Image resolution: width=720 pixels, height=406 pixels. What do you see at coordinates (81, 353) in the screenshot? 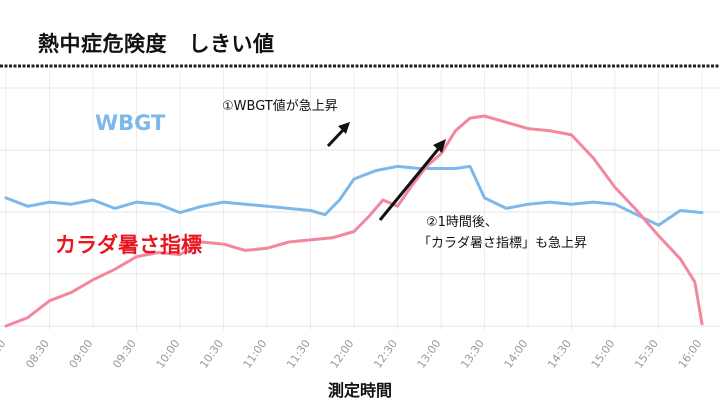
I see `x-tick-label: 09:00` at bounding box center [81, 353].